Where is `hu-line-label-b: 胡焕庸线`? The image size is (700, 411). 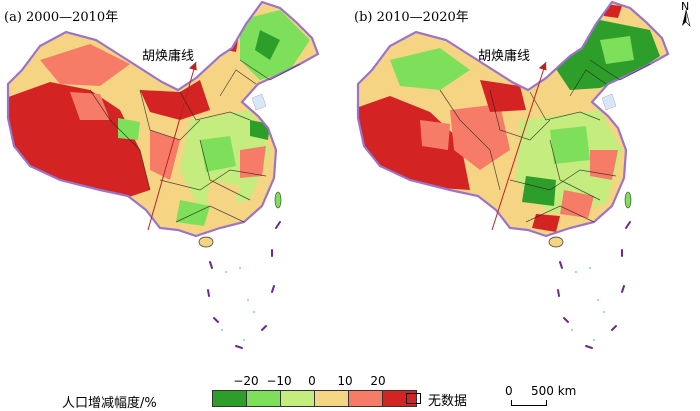 hu-line-label-b: 胡焕庸线 is located at coordinates (504, 56).